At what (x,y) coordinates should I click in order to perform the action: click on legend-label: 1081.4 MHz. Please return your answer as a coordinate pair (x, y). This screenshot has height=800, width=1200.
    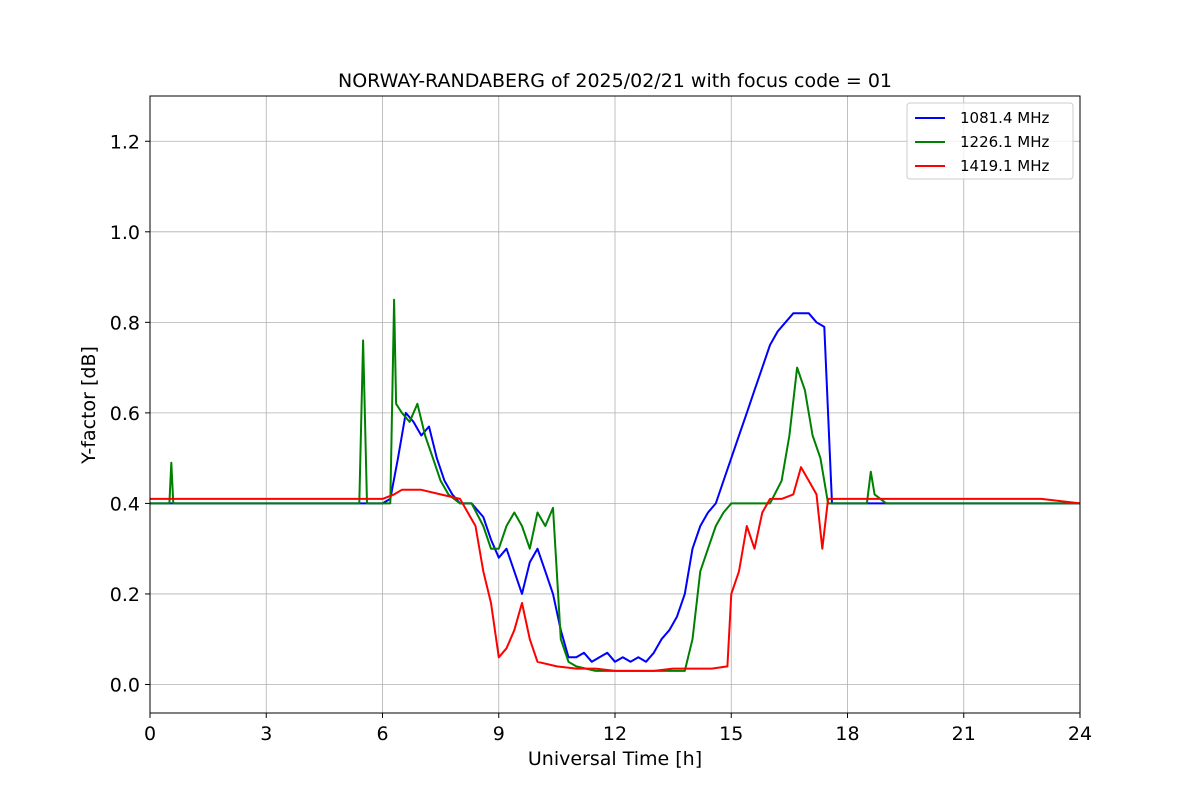
    Looking at the image, I should click on (1004, 118).